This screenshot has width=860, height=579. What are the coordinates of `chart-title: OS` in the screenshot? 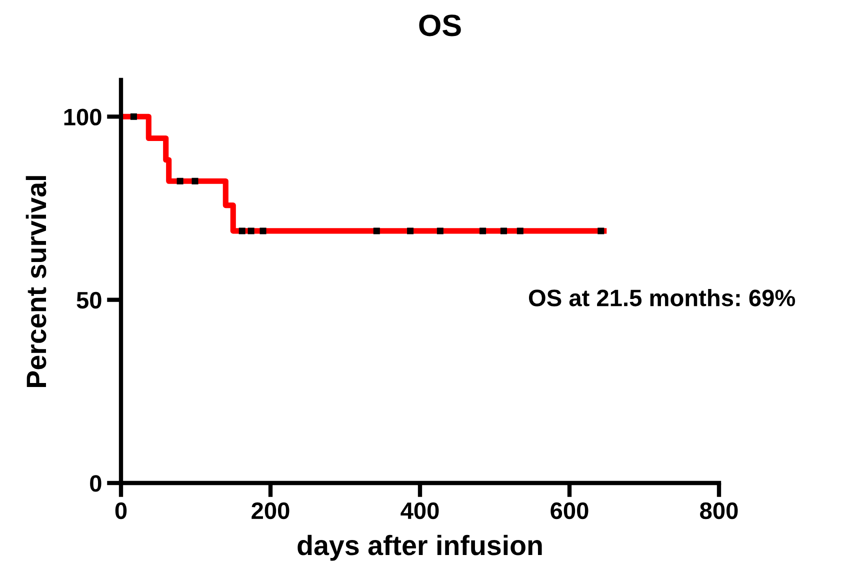 It's located at (440, 25).